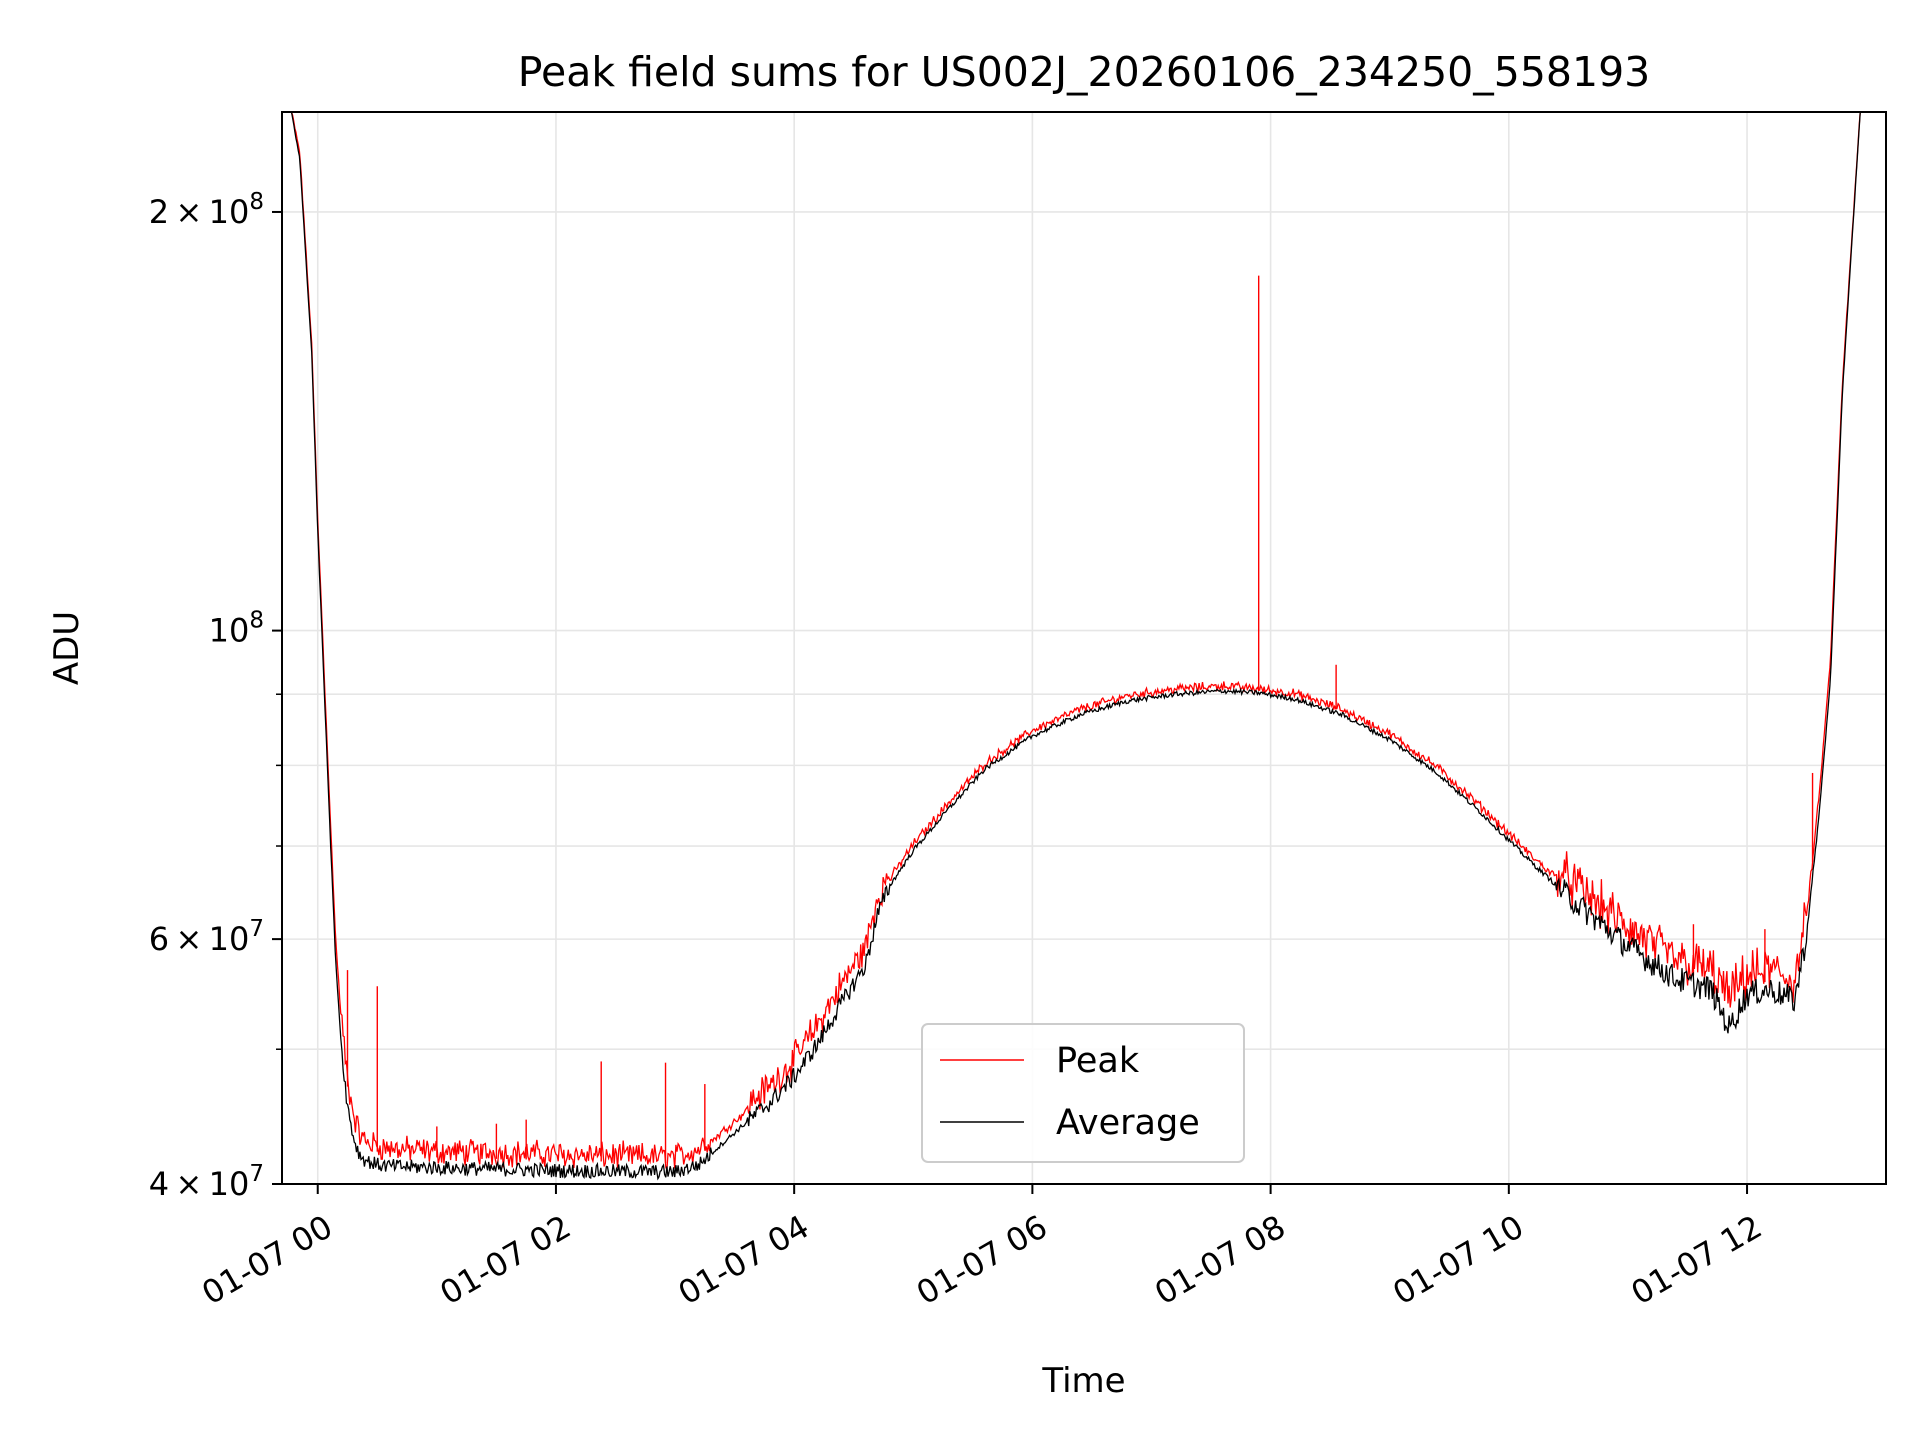 The height and width of the screenshot is (1440, 1920). What do you see at coordinates (1128, 1123) in the screenshot?
I see `legend-average-label: Average` at bounding box center [1128, 1123].